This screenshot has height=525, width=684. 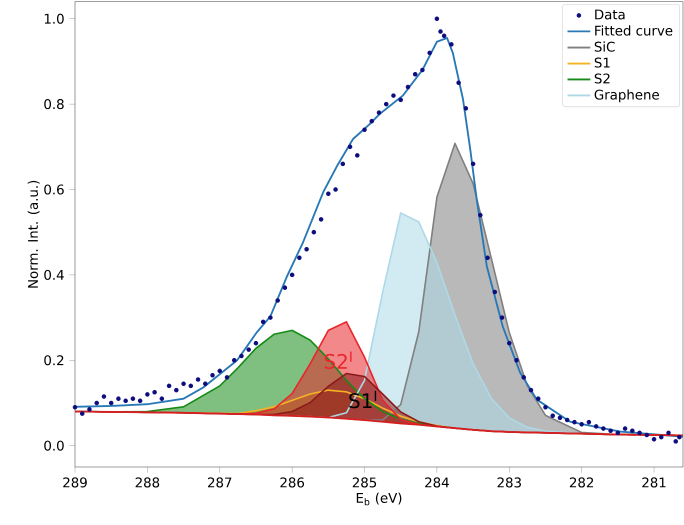 I want to click on x-tick-label: 289, so click(x=75, y=482).